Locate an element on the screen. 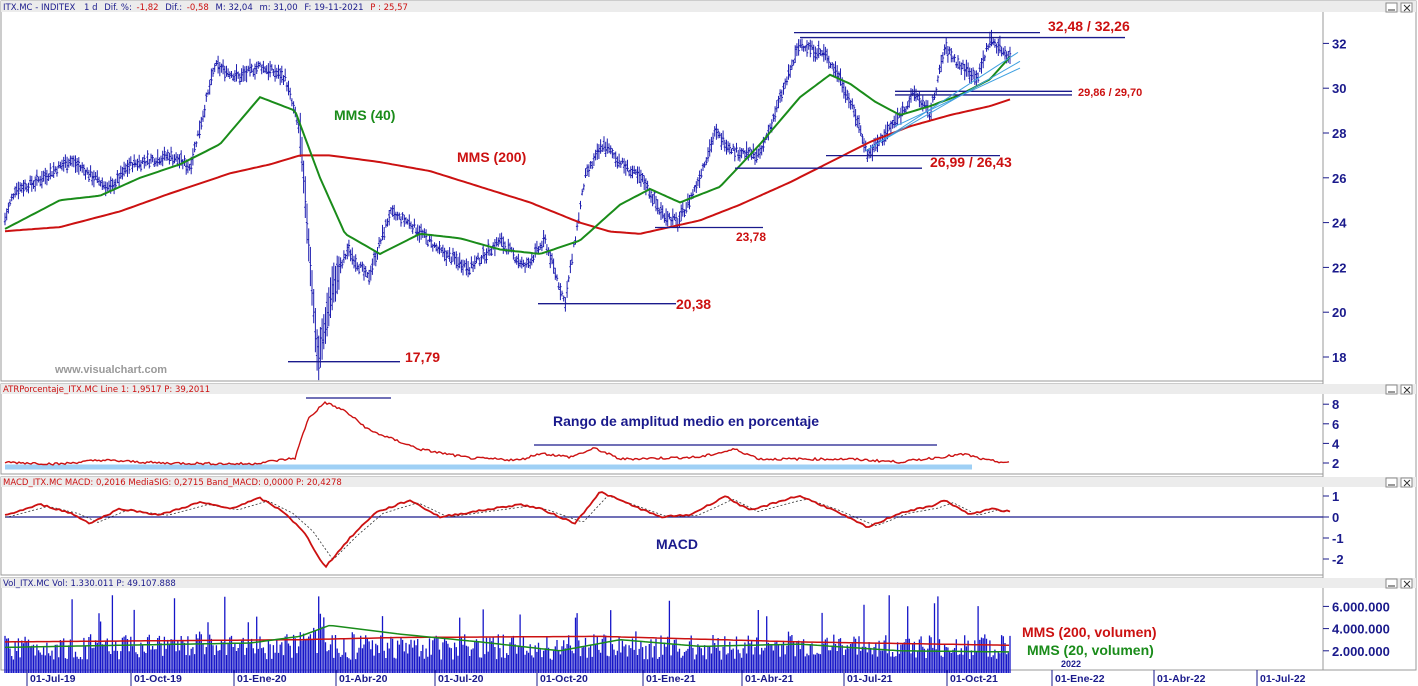  level-s3-label: 17,79 is located at coordinates (422, 357).